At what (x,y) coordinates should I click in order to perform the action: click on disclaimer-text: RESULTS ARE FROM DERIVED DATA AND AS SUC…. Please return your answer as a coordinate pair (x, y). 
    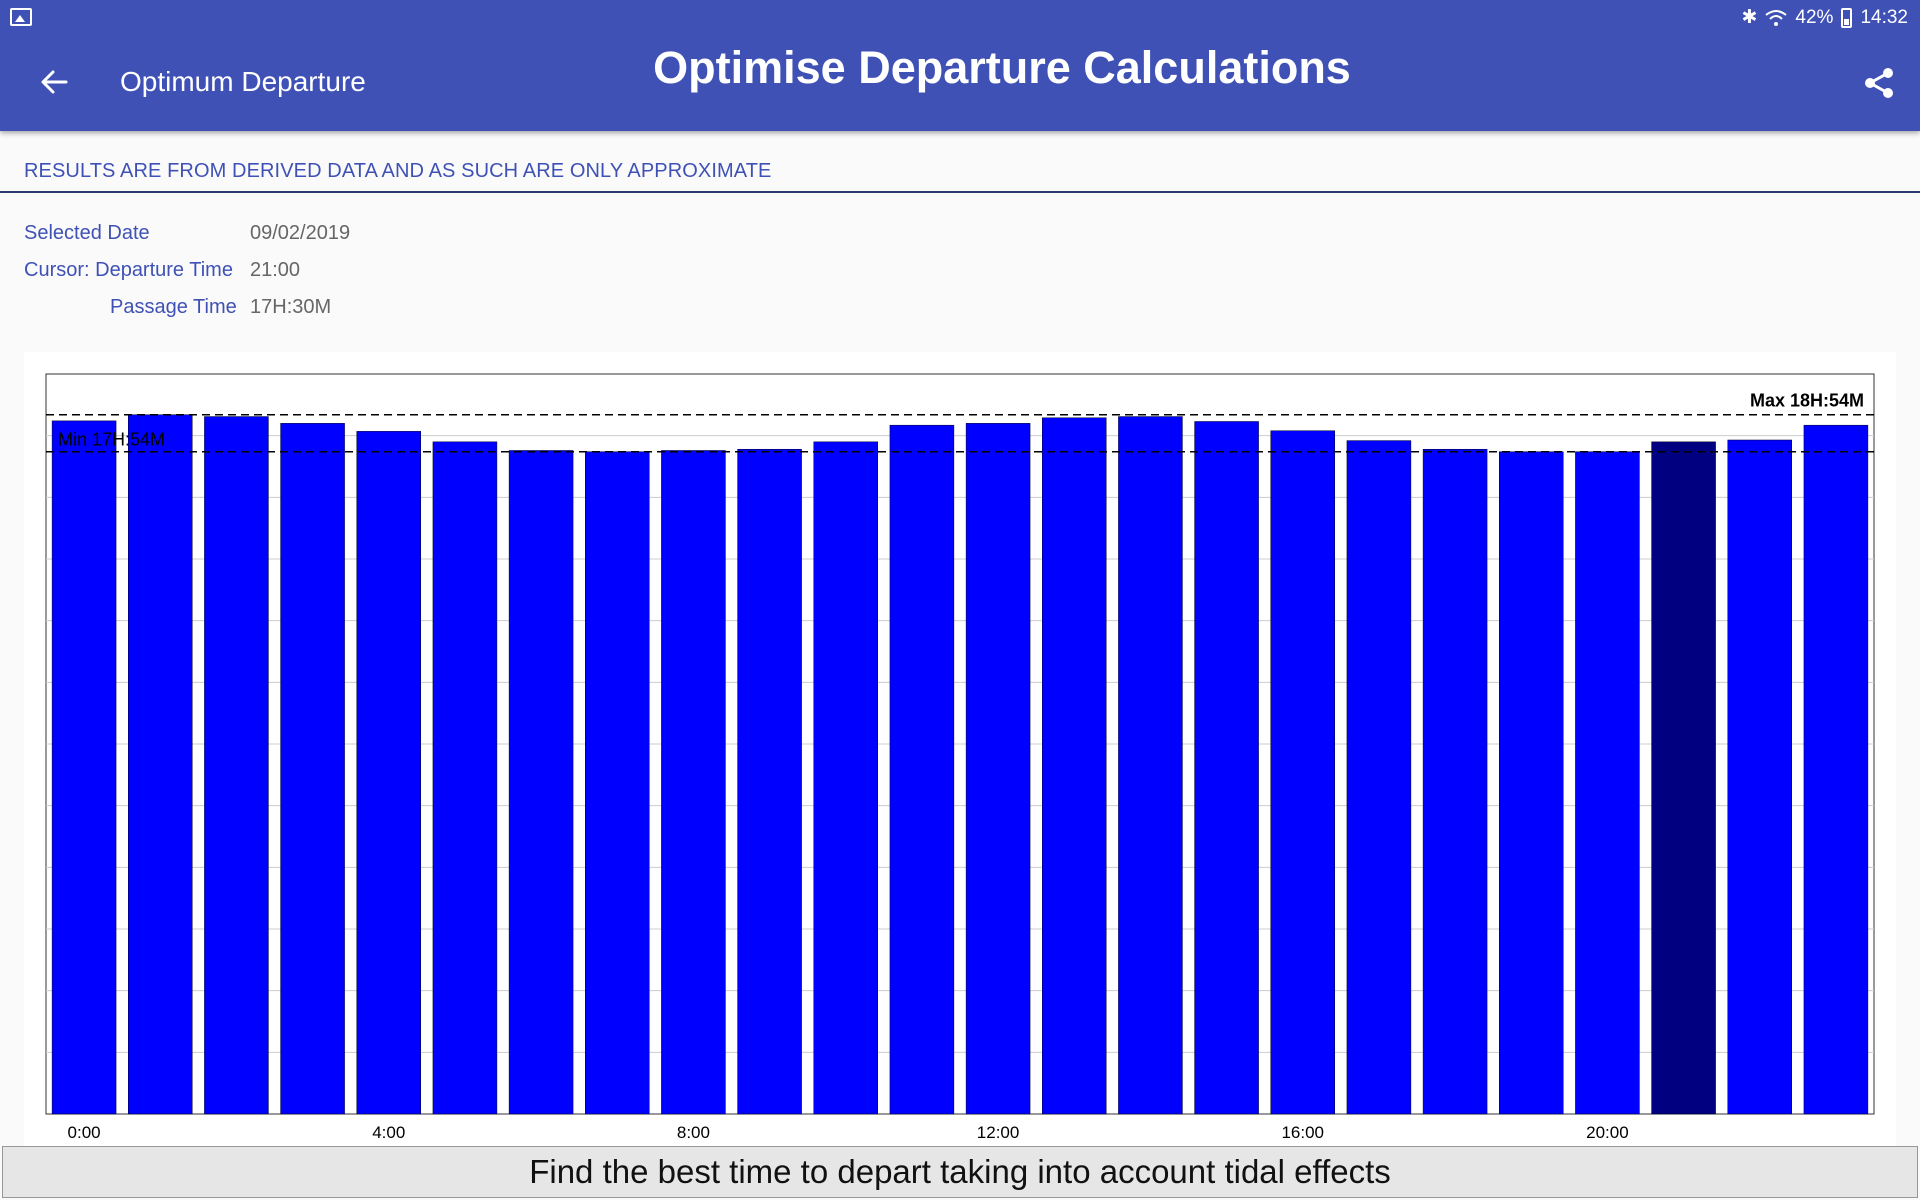
    Looking at the image, I should click on (398, 171).